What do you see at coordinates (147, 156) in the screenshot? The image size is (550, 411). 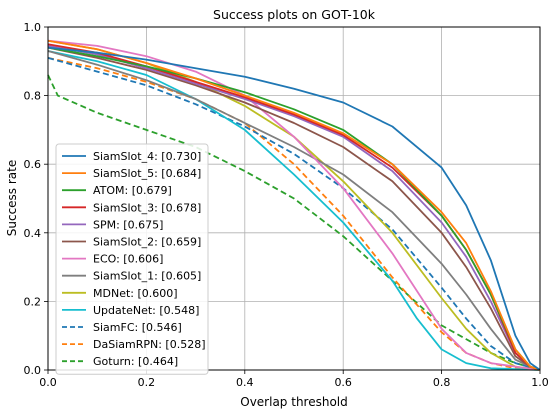 I see `legend-label: SiamSlot_4: [0.730]` at bounding box center [147, 156].